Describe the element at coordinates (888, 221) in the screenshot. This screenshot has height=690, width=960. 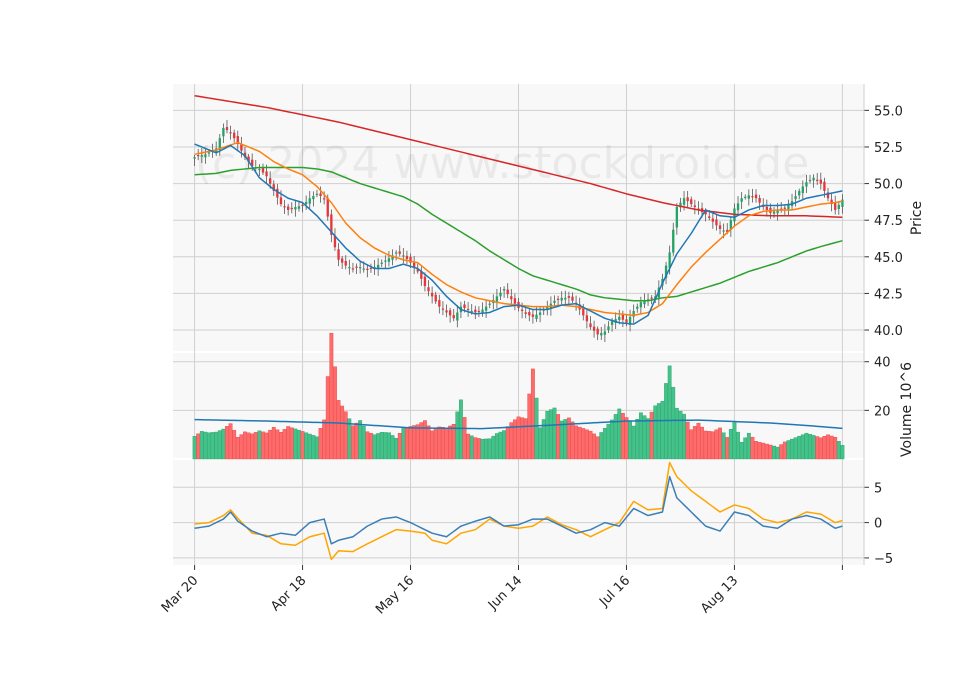
I see `price-ytick-label: 47.5` at that location.